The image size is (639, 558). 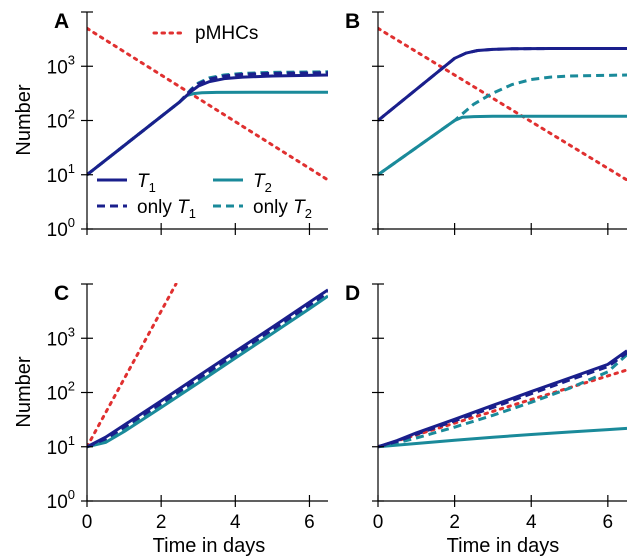 I want to click on panel-letter-c: C, so click(x=61, y=293).